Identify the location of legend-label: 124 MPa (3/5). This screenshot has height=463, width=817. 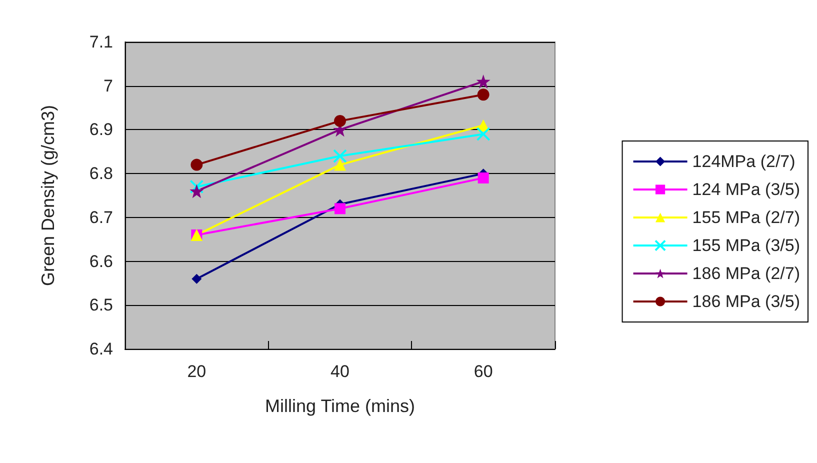
(746, 189).